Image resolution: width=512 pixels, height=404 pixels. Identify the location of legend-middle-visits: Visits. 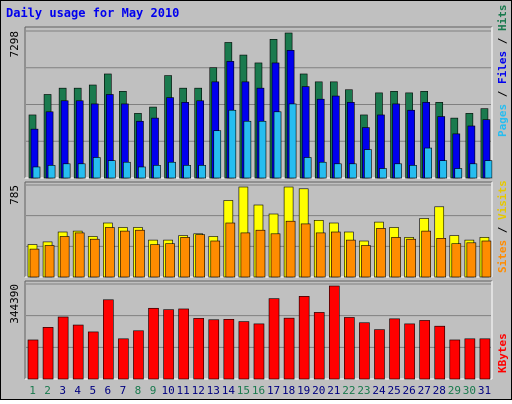
(502, 200).